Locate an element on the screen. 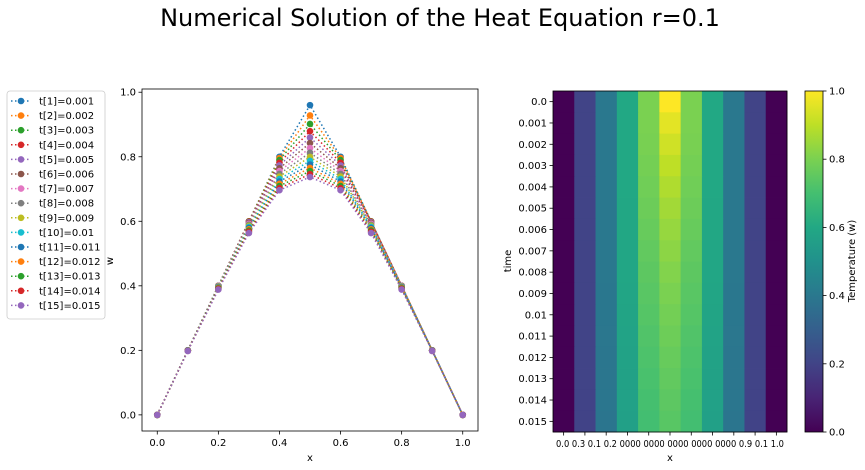  legend-label: t[5]=0.005 is located at coordinates (66, 160).